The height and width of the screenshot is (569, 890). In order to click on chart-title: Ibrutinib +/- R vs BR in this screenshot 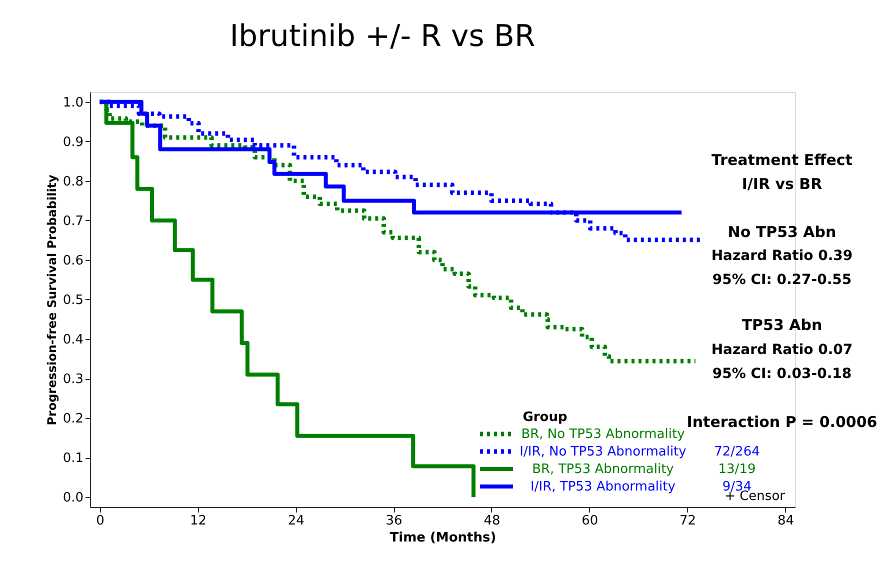, I will do `click(383, 36)`.